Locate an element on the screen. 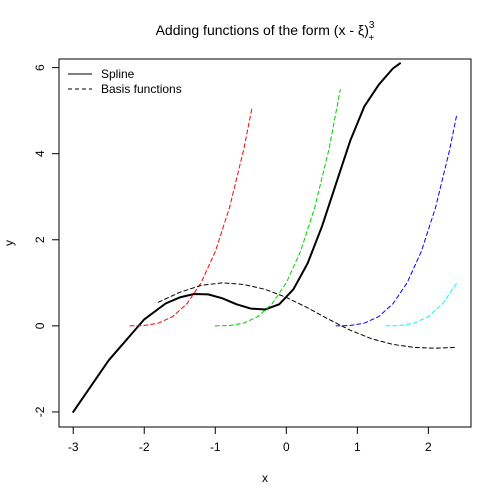 This screenshot has width=500, height=500. x-tick-label: 0 is located at coordinates (286, 447).